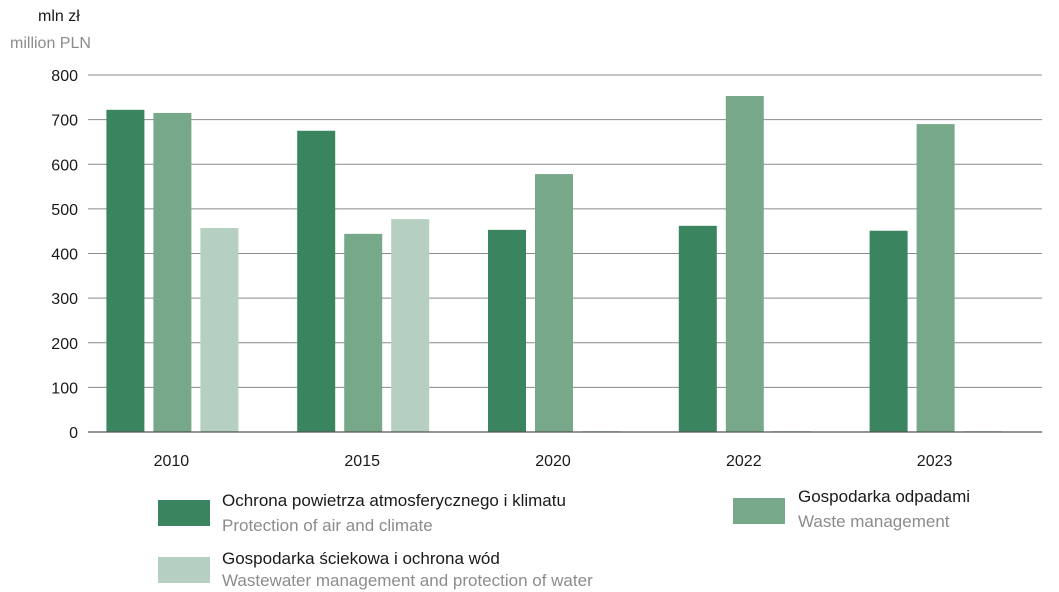 The width and height of the screenshot is (1059, 592). Describe the element at coordinates (64, 388) in the screenshot. I see `y-tick-label-100: 100` at that location.